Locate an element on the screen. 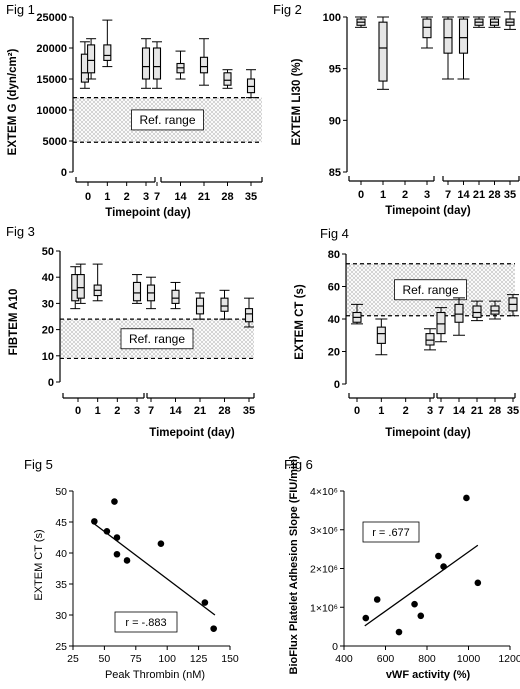 This screenshot has height=689, width=520. fig6-x-tick-label: 800 is located at coordinates (427, 659).